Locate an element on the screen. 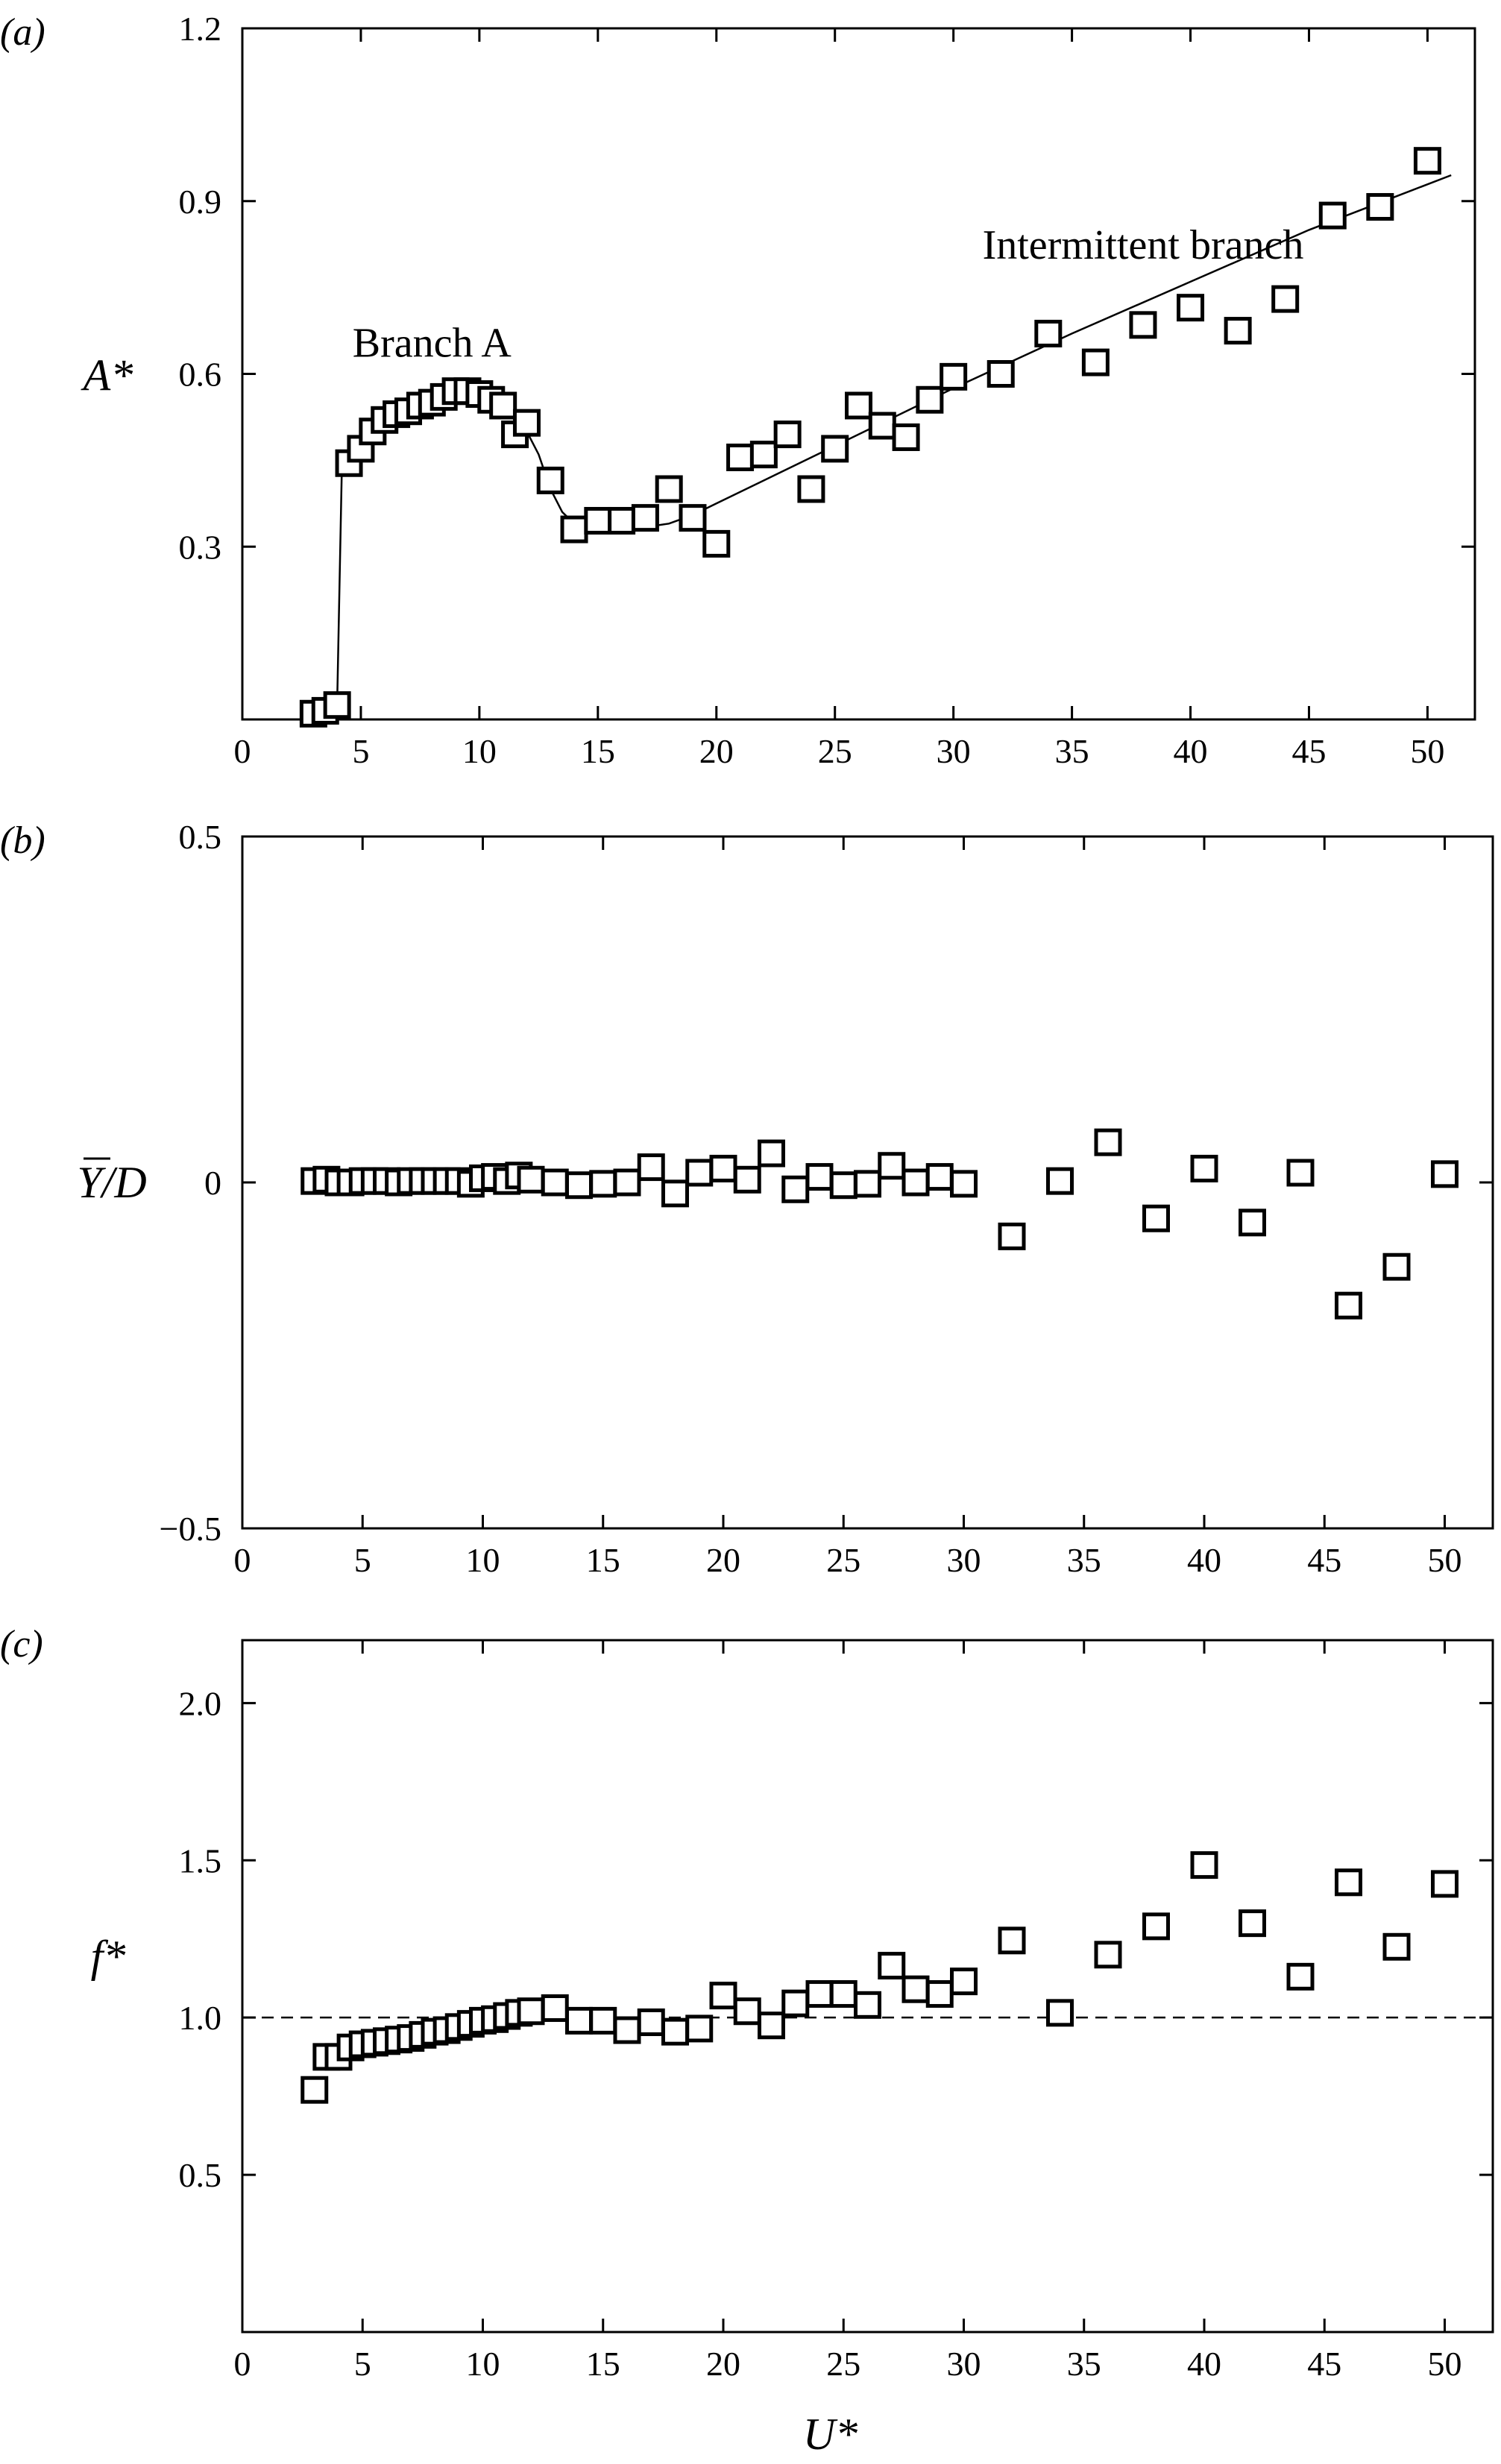 The image size is (1501, 2464). y-tick-label: −0.5 is located at coordinates (190, 1529).